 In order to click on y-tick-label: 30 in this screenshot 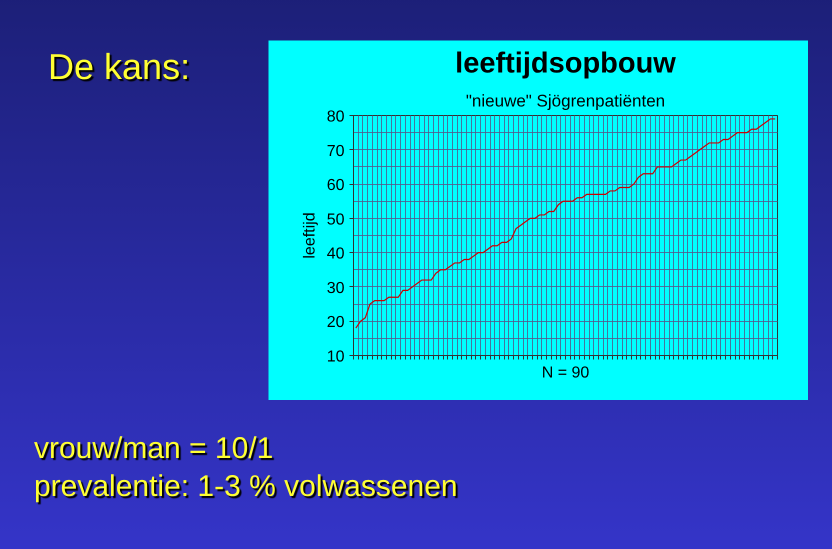, I will do `click(335, 288)`.